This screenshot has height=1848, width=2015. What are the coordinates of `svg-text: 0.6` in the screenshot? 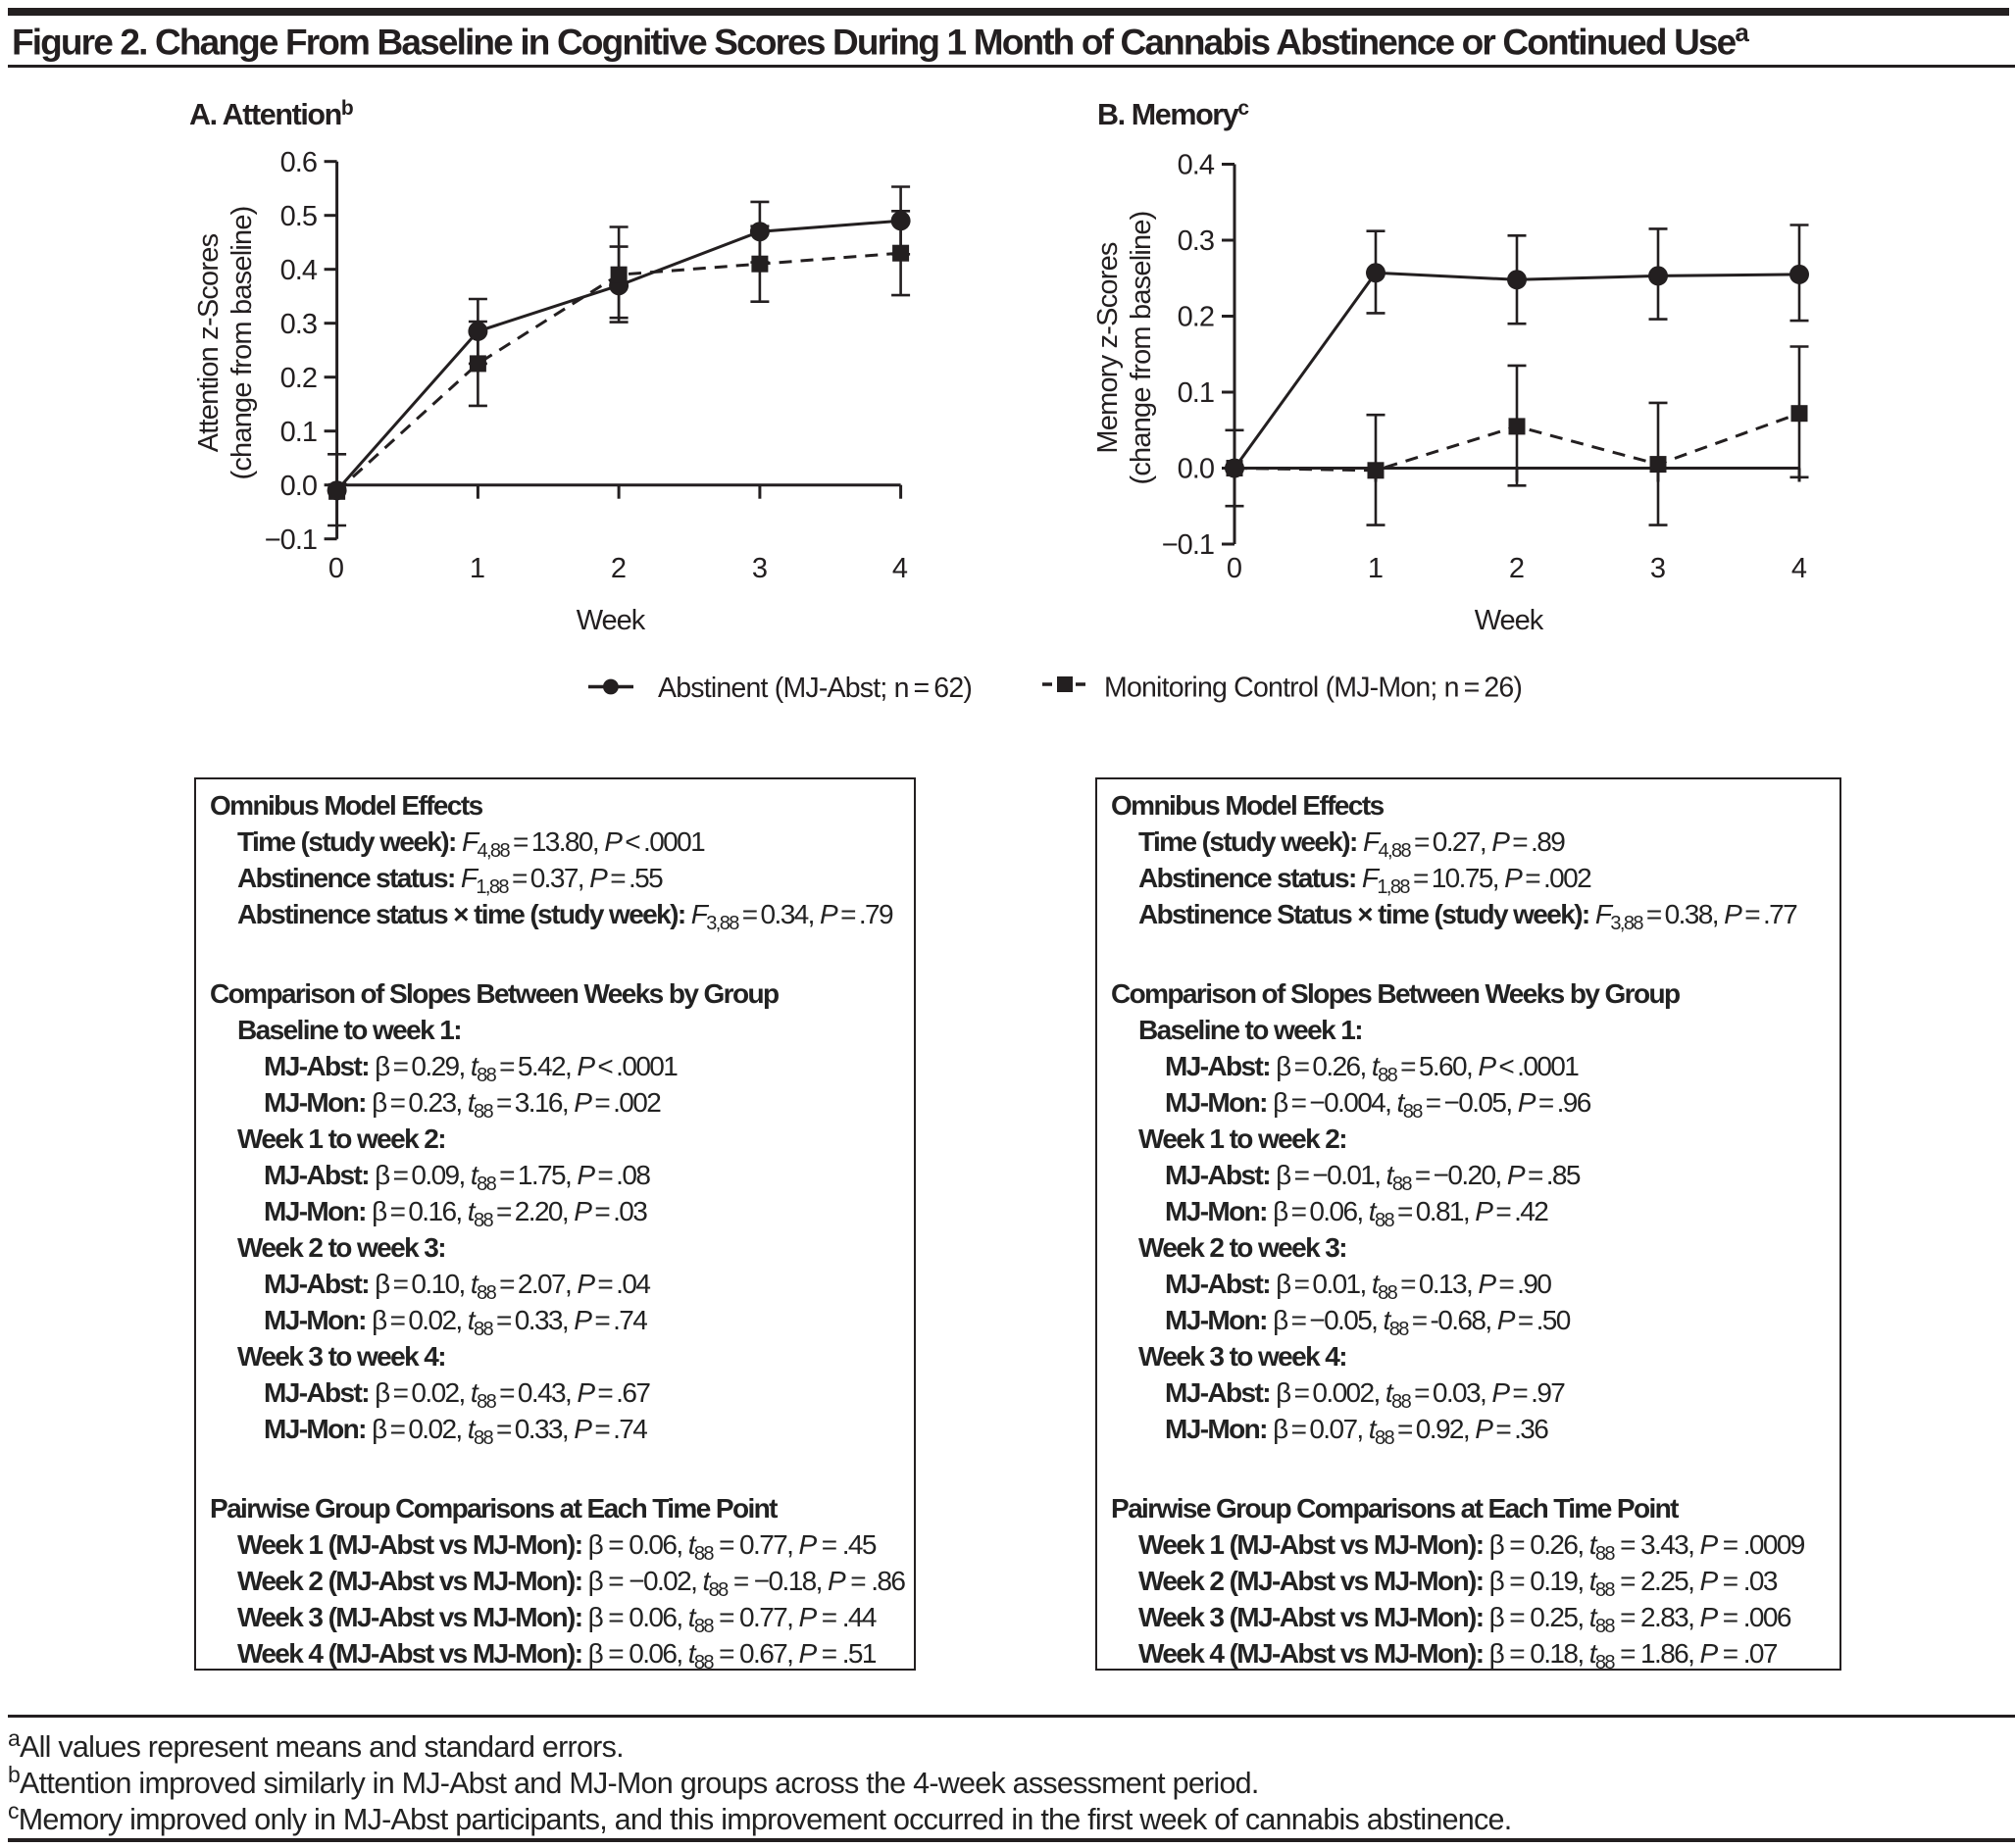 It's located at (298, 162).